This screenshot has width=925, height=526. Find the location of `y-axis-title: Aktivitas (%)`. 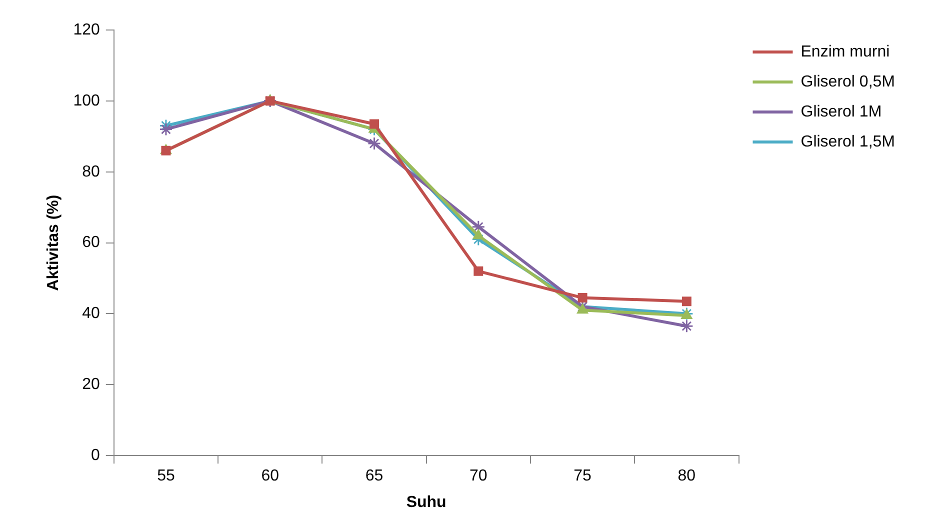

y-axis-title: Aktivitas (%) is located at coordinates (53, 242).